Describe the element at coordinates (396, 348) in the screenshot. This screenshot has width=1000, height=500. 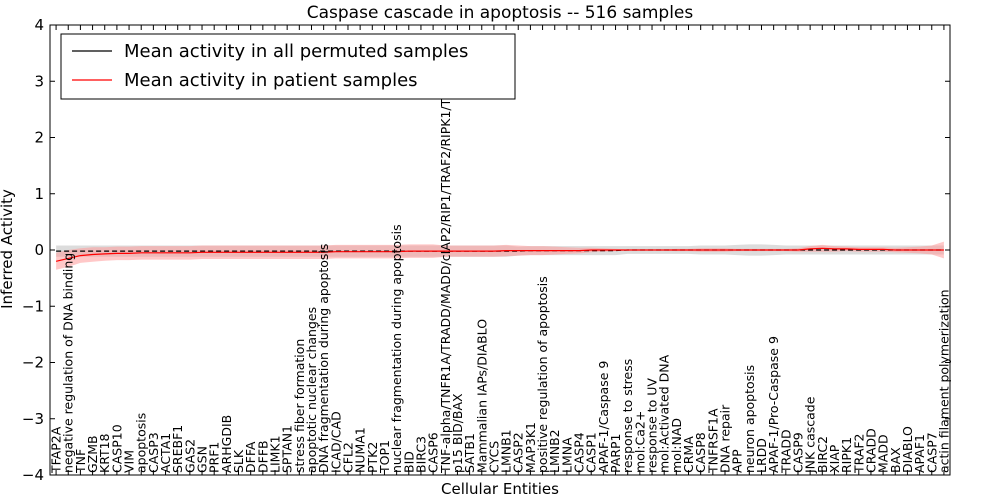
I see `x-tick-label: nuclear fragmentation during apoptosis` at that location.